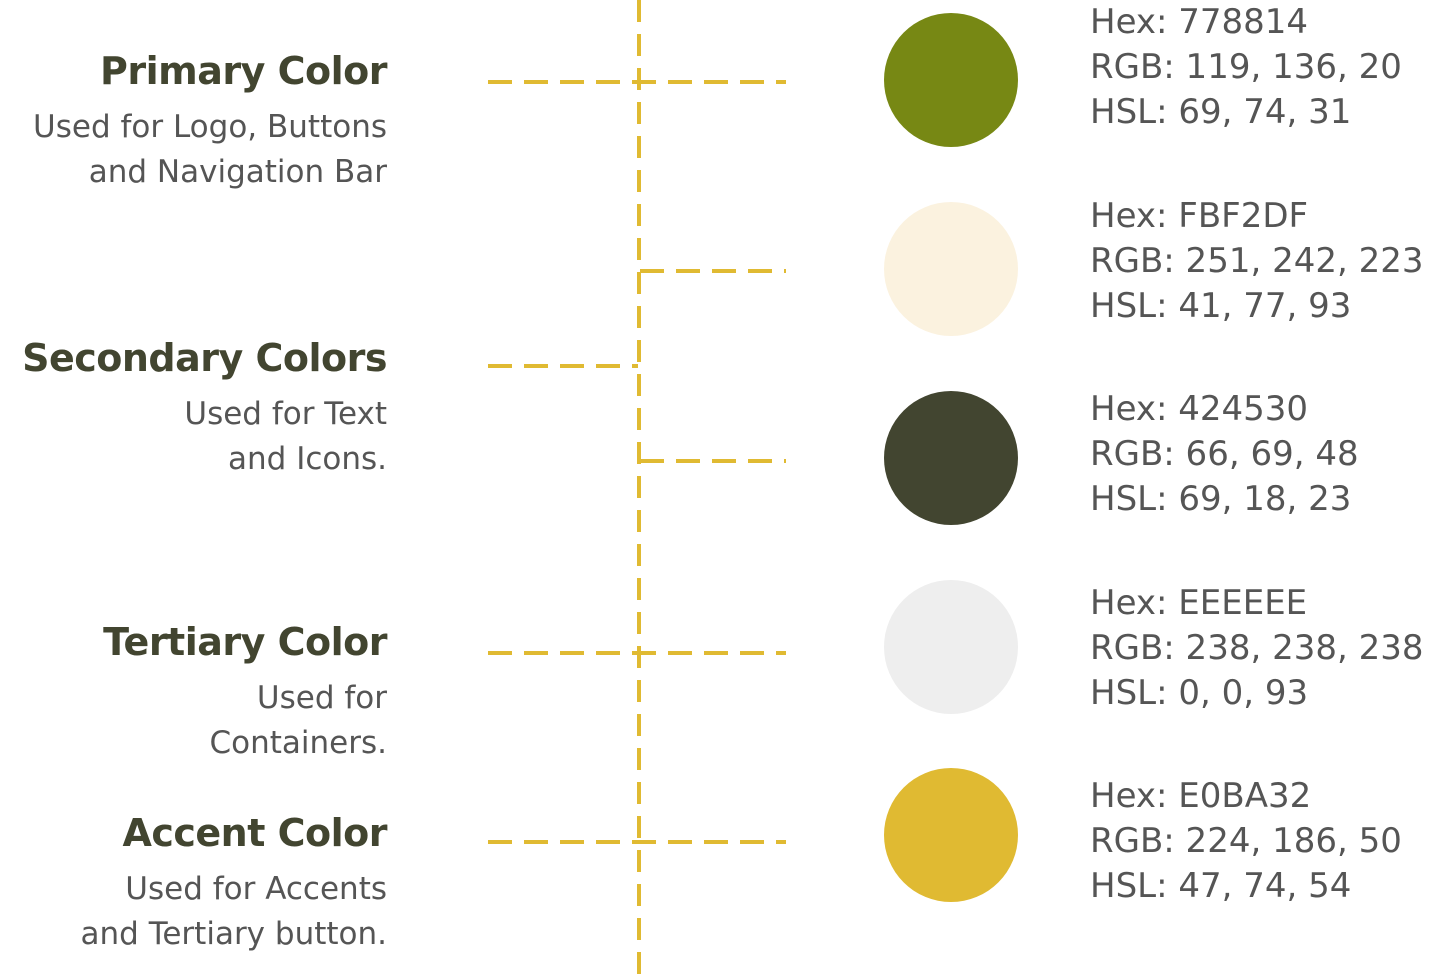 The height and width of the screenshot is (976, 1432). I want to click on secondary-desc-line-2: and Icons., so click(307, 459).